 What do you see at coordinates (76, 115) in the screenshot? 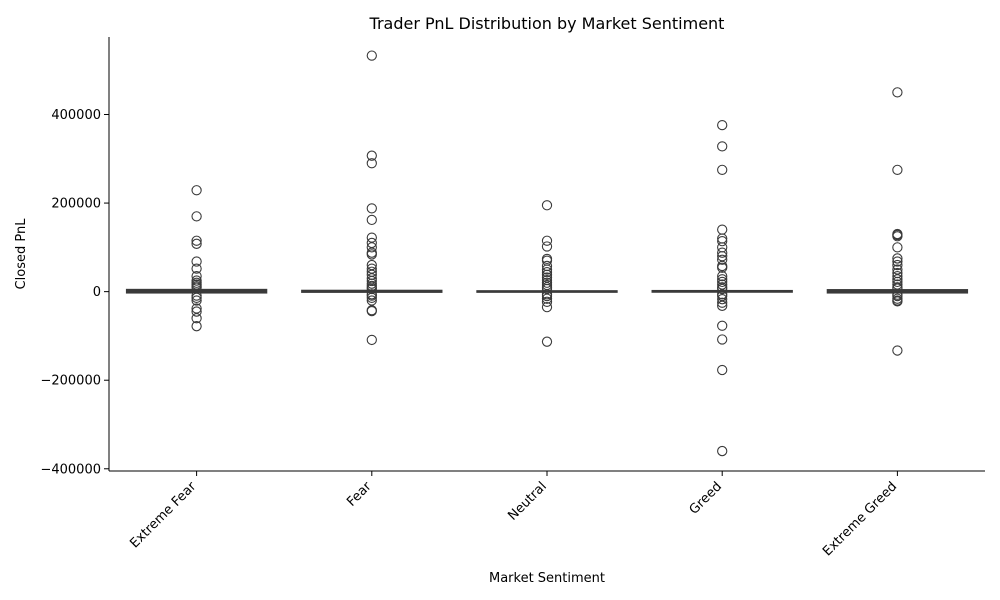
I see `y-tick-label: 400000` at bounding box center [76, 115].